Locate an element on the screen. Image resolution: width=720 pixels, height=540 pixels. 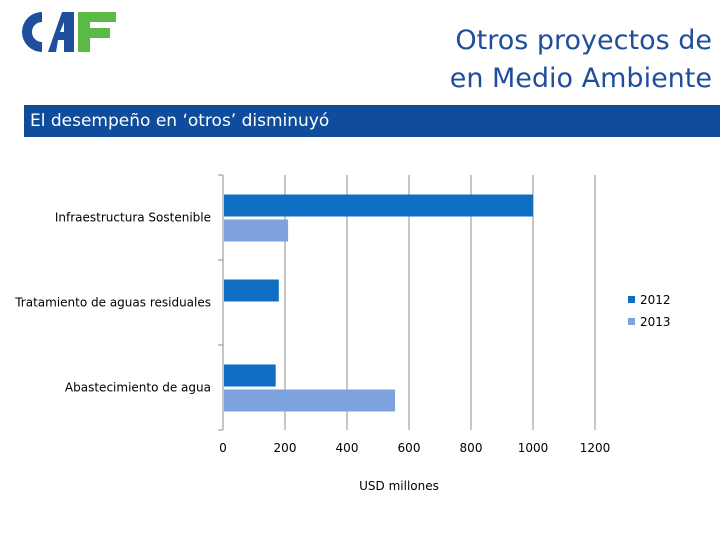
title-line-1: Otros proyectos de is located at coordinates (583, 40).